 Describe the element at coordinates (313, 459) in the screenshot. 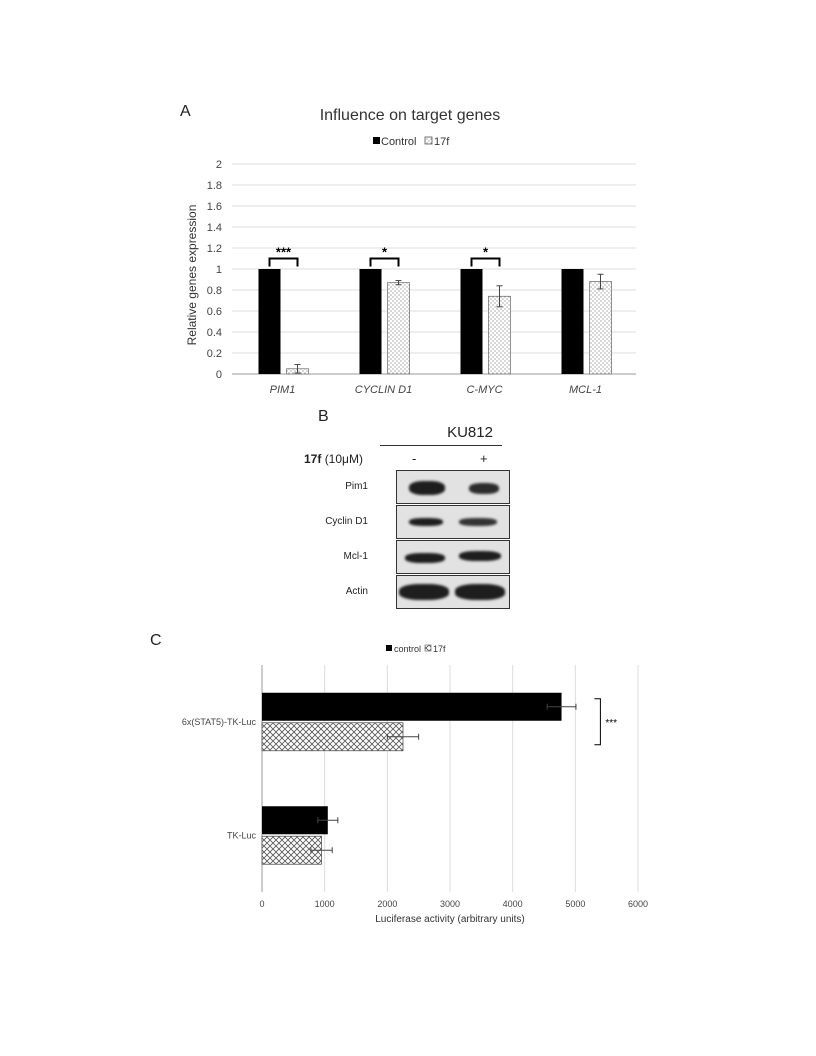

I see `treatment-compound: 17f` at that location.